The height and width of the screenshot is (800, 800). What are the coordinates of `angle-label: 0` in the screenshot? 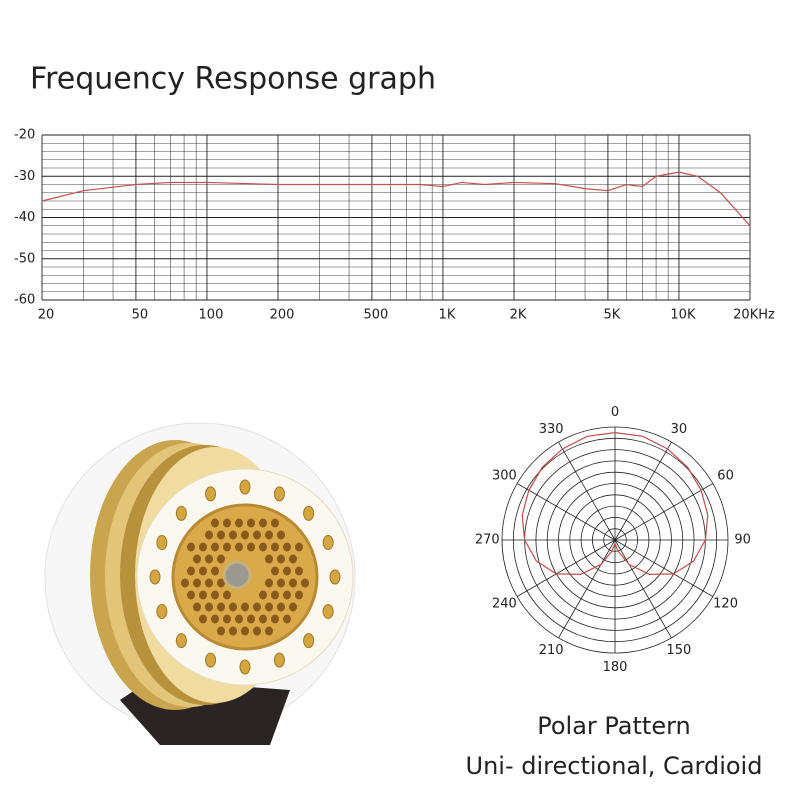 It's located at (615, 412).